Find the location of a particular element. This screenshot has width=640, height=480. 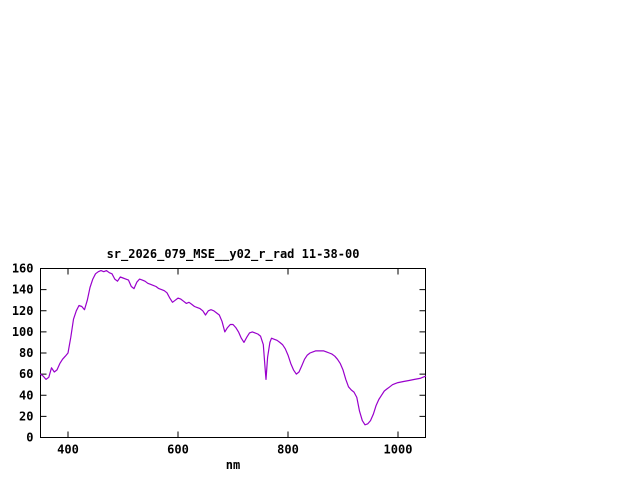

x-tick-label: 400 is located at coordinates (68, 450).